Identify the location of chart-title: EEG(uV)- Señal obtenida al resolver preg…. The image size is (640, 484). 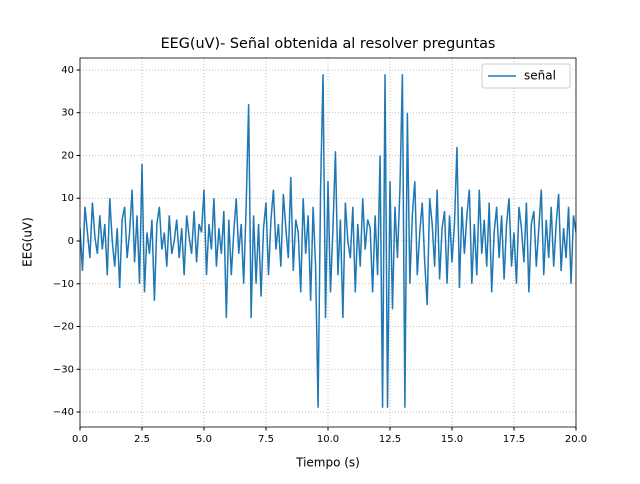
(328, 44).